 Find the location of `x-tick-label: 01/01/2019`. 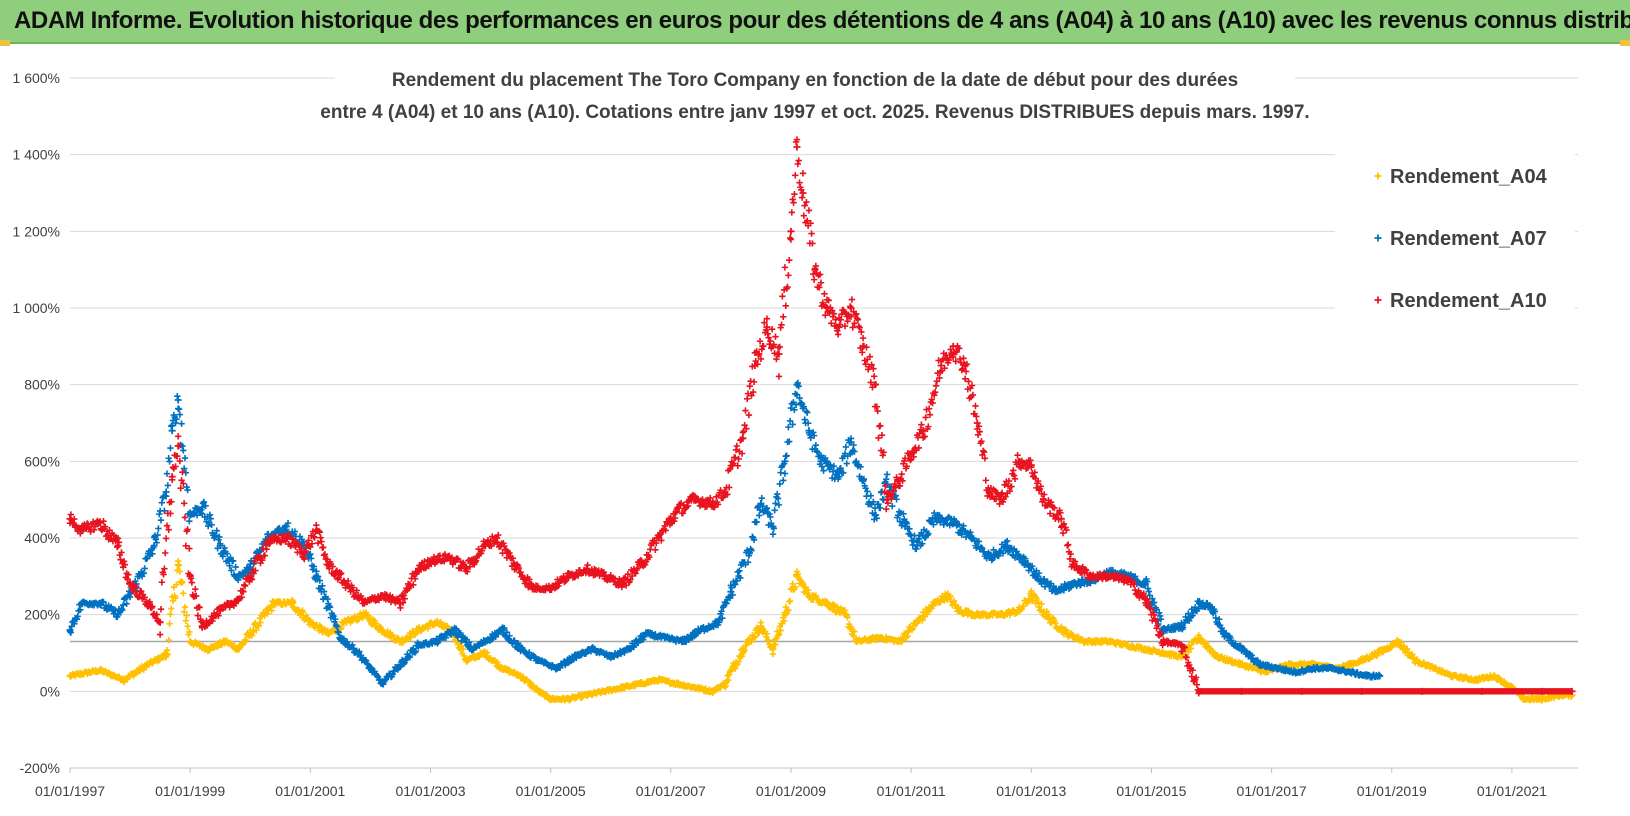

x-tick-label: 01/01/2019 is located at coordinates (1392, 791).